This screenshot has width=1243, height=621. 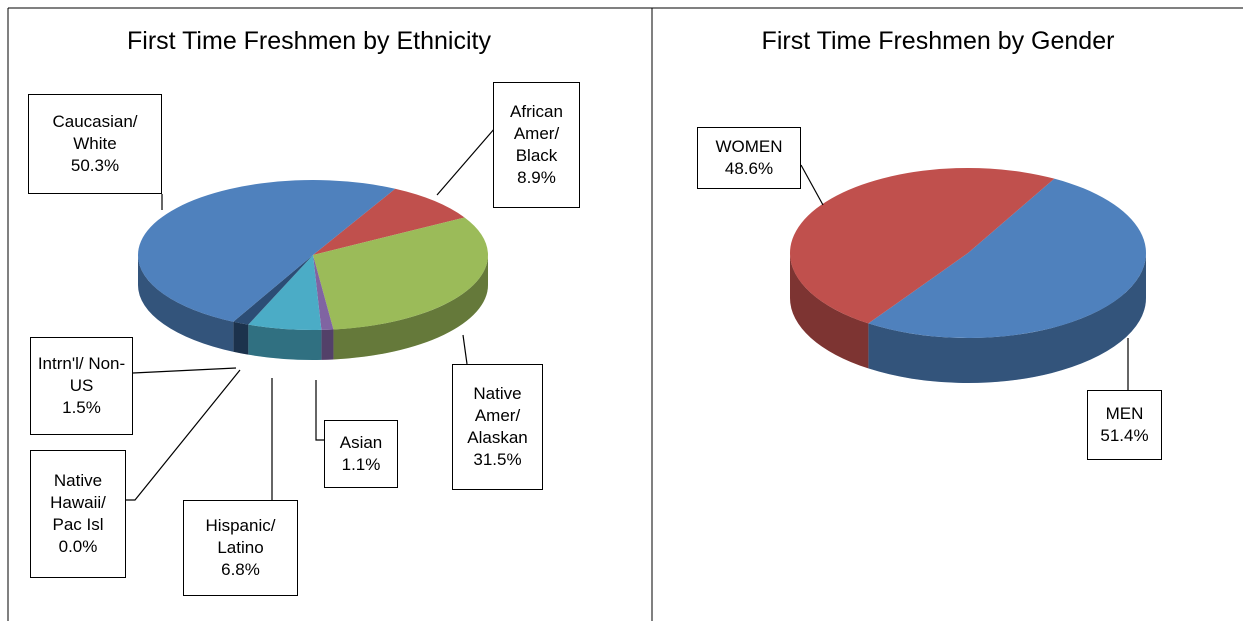 I want to click on chart-title: First Time Freshmen by Ethnicity, so click(x=309, y=41).